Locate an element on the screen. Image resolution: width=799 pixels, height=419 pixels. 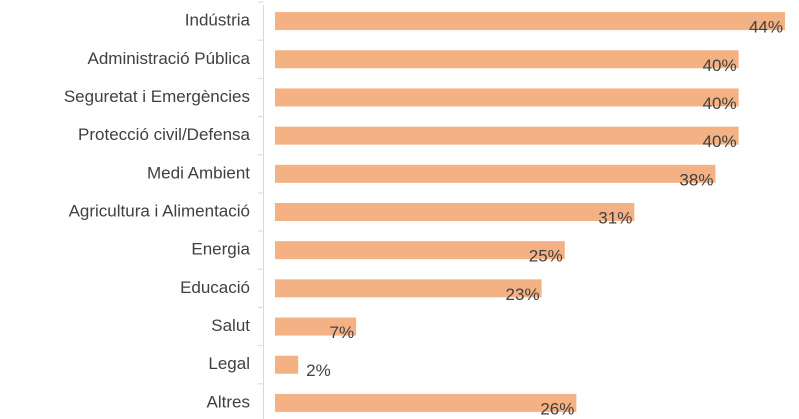
category-label: Legal is located at coordinates (229, 363).